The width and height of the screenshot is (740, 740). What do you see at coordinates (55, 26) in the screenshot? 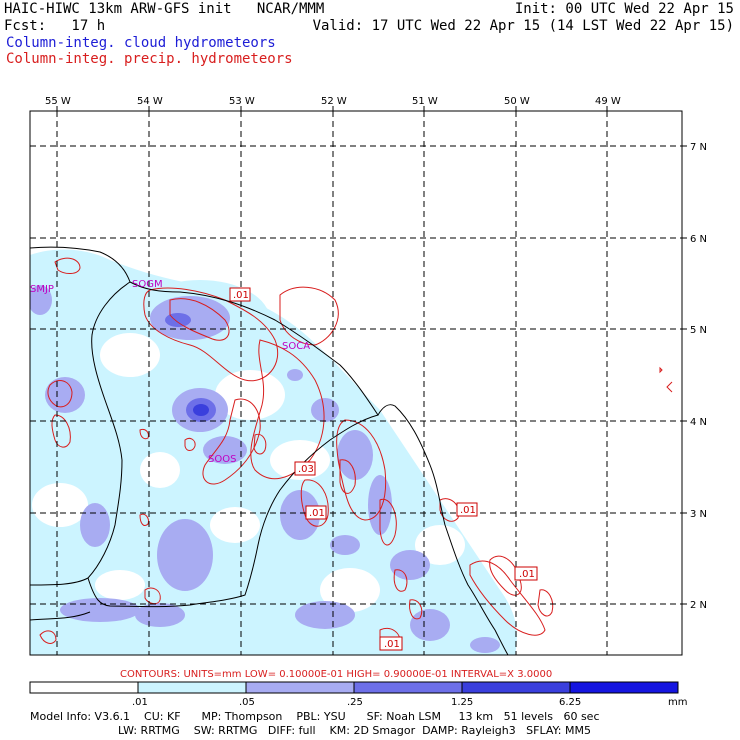
I see `forecast-hour: Fcst: 17 h` at bounding box center [55, 26].